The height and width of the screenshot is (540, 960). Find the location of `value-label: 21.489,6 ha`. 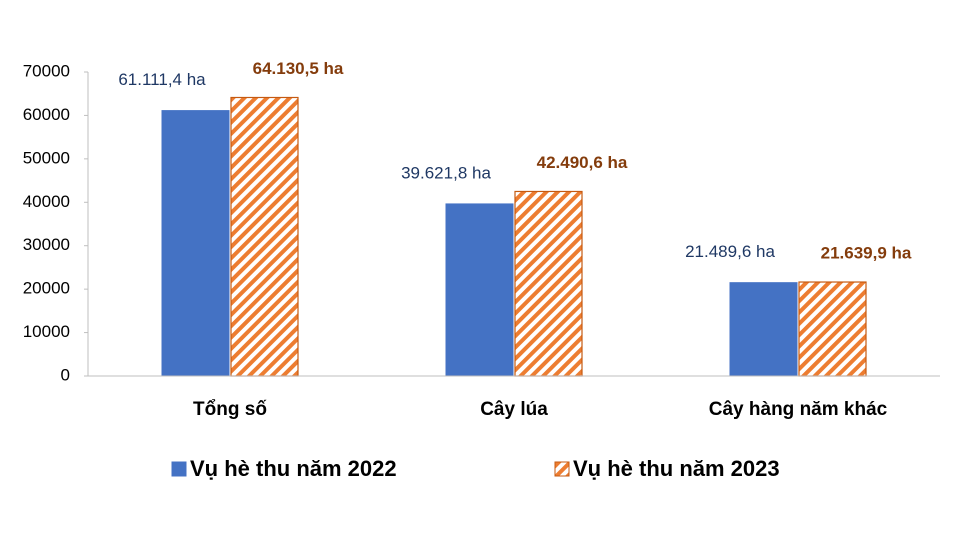

value-label: 21.489,6 ha is located at coordinates (730, 251).